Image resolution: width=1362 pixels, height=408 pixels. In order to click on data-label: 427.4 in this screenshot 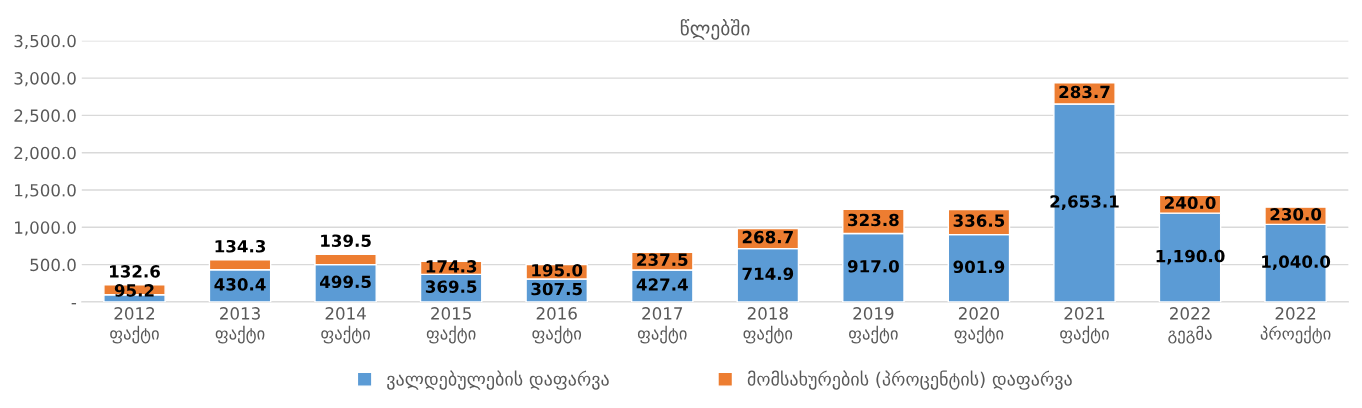, I will do `click(662, 284)`.